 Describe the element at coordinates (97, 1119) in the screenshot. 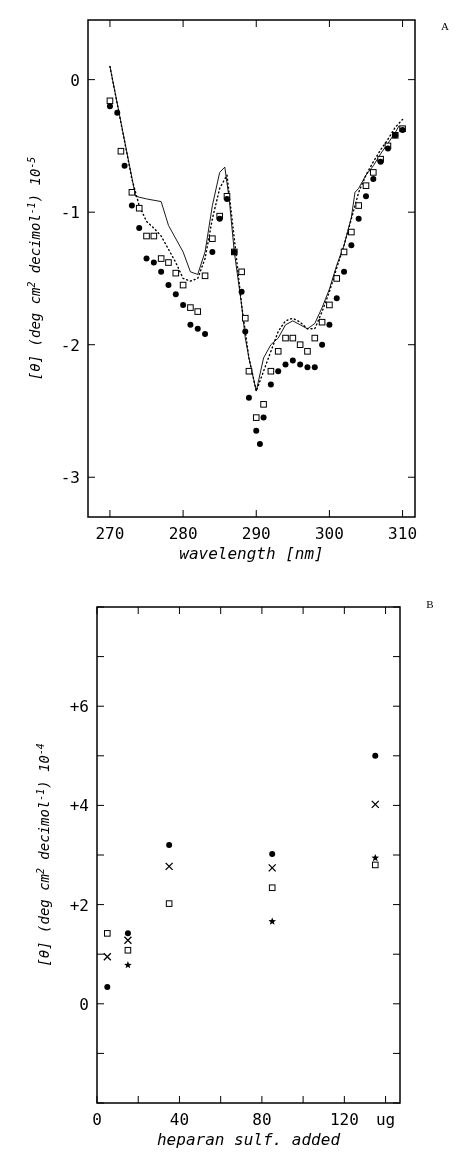

I see `x-tick-label: 0` at that location.